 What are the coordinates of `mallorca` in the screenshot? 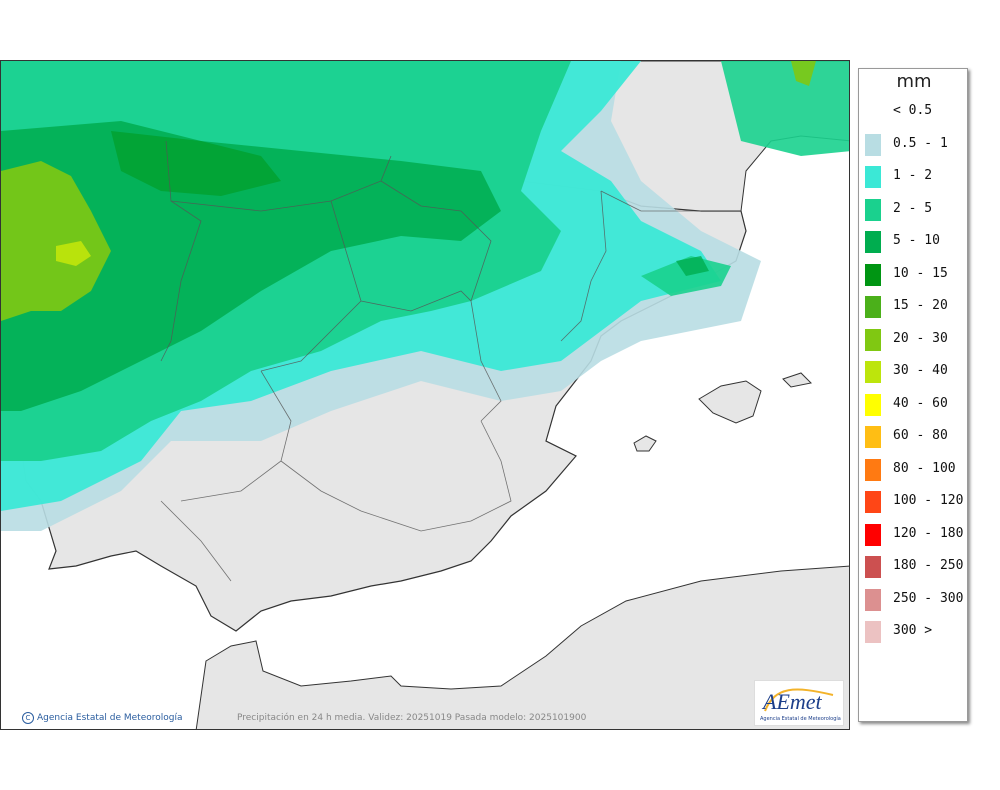 It's located at (730, 402).